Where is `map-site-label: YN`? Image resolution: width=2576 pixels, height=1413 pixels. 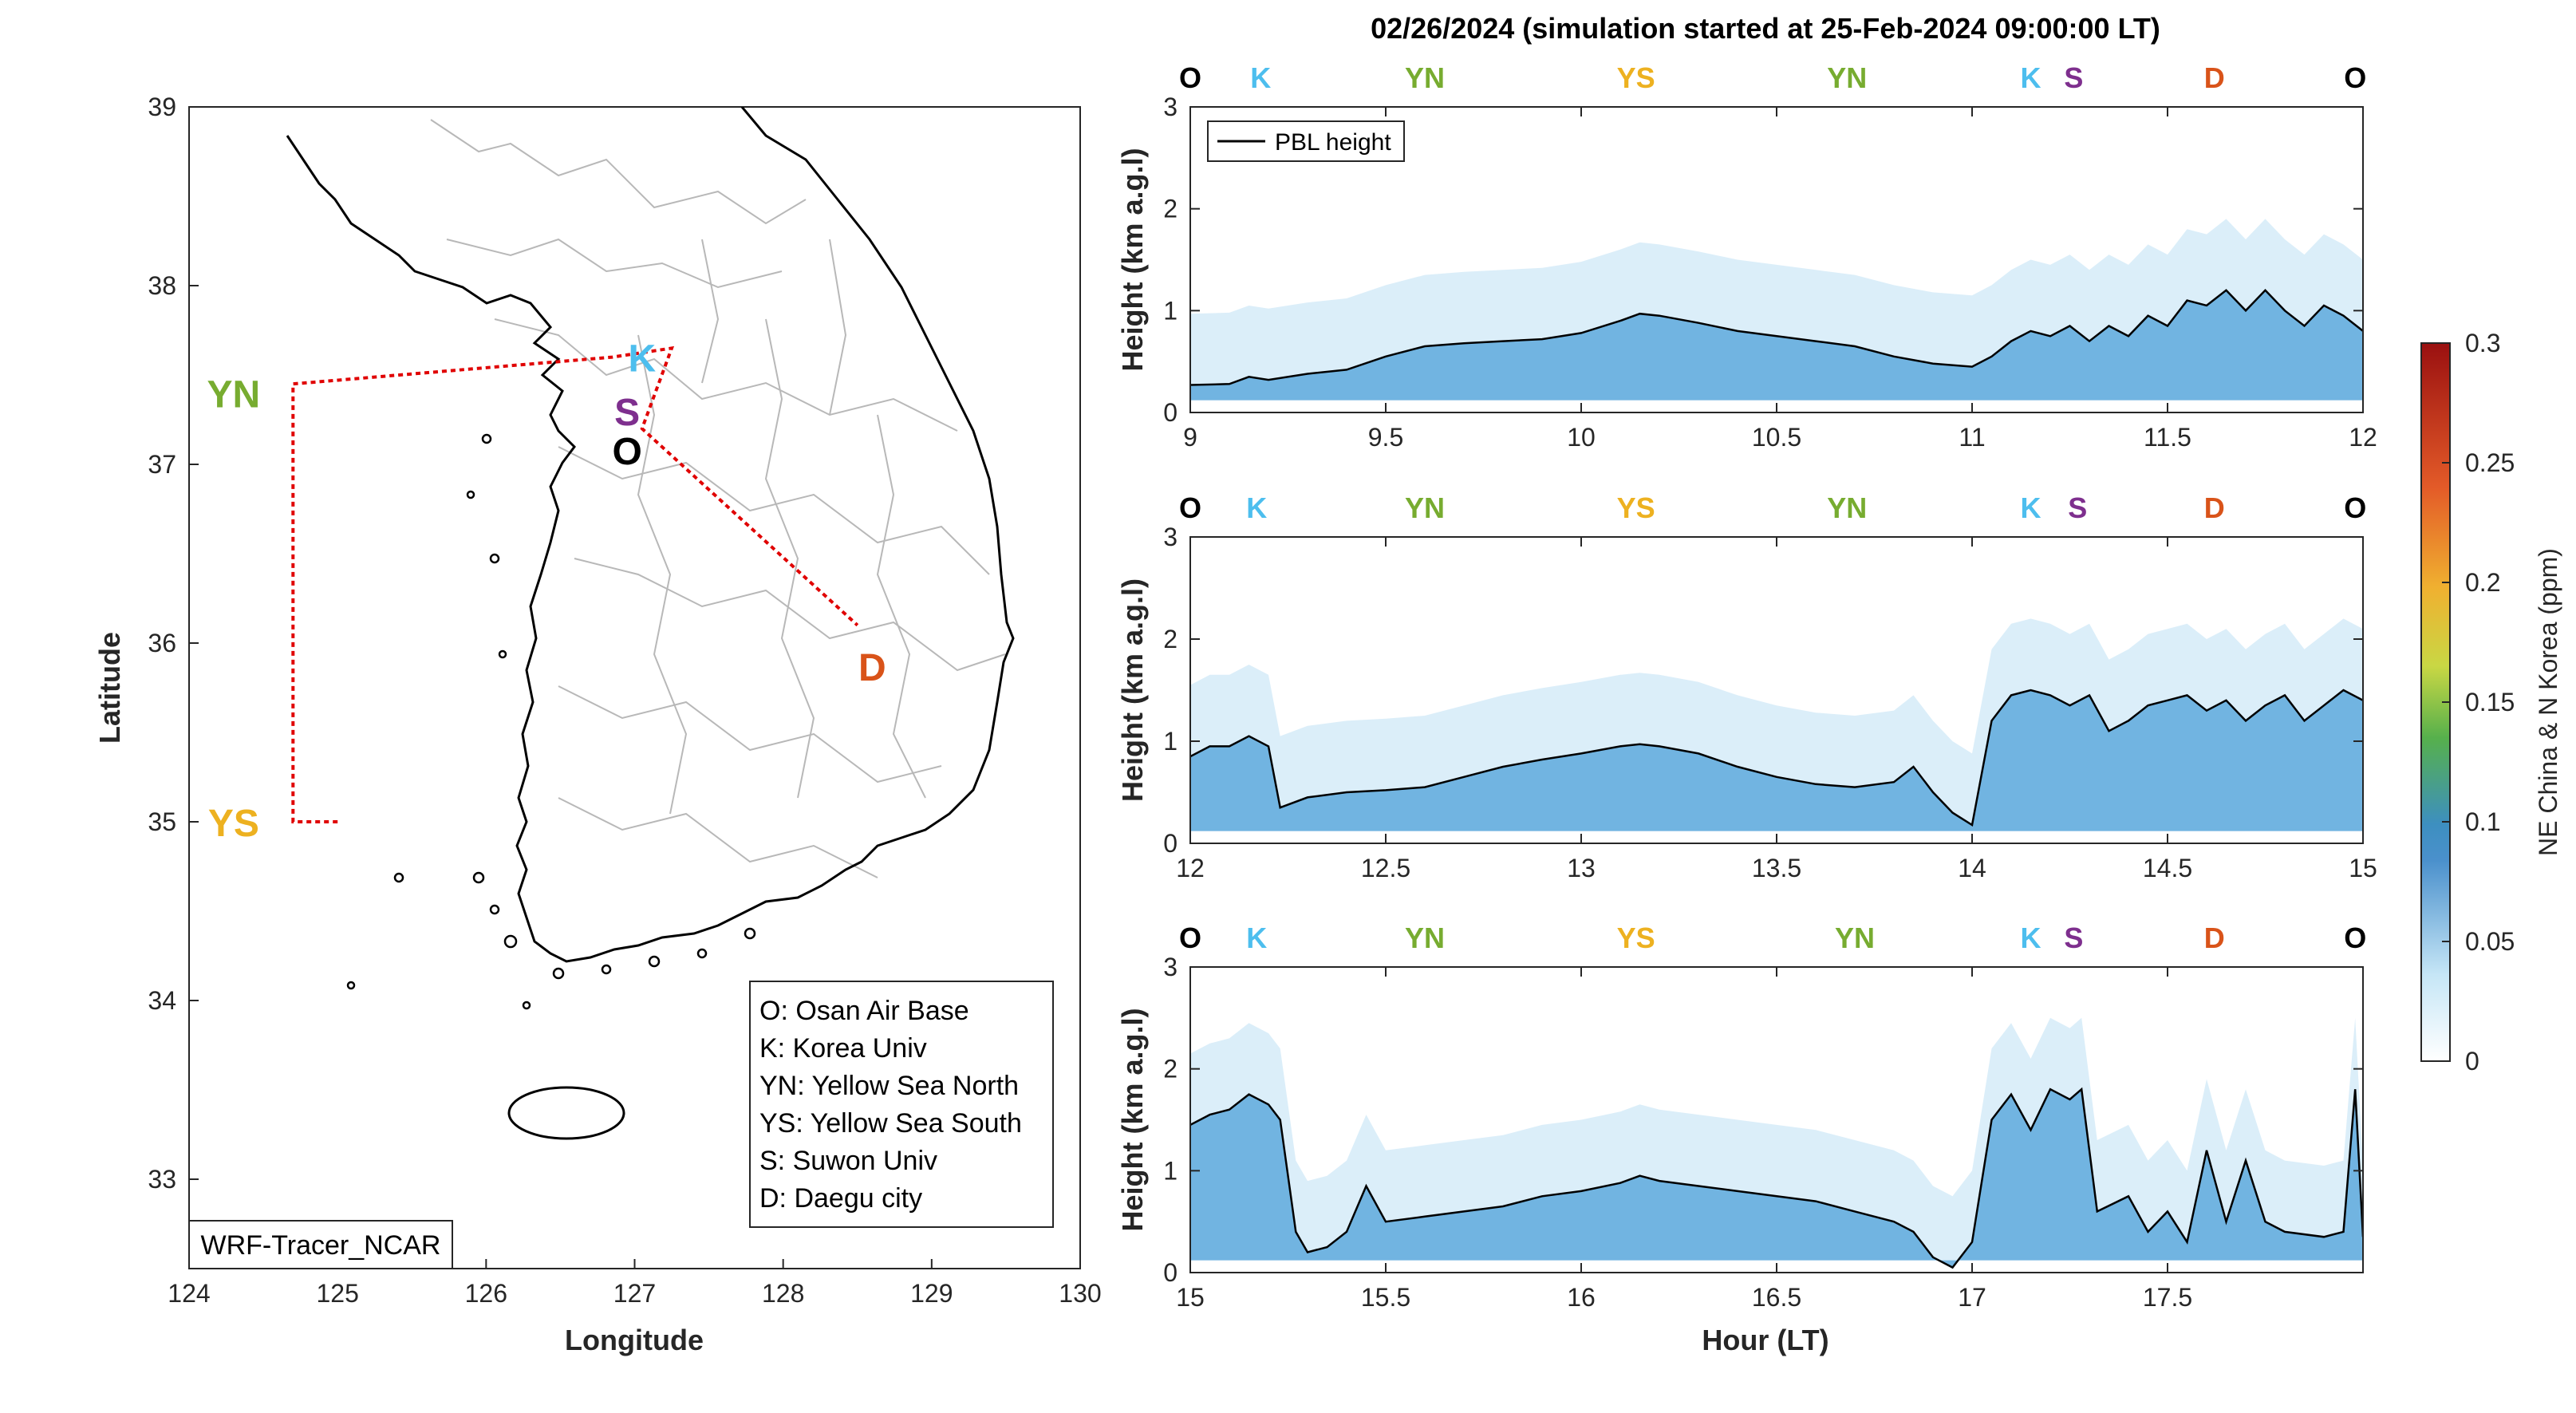
map-site-label: YN is located at coordinates (234, 394).